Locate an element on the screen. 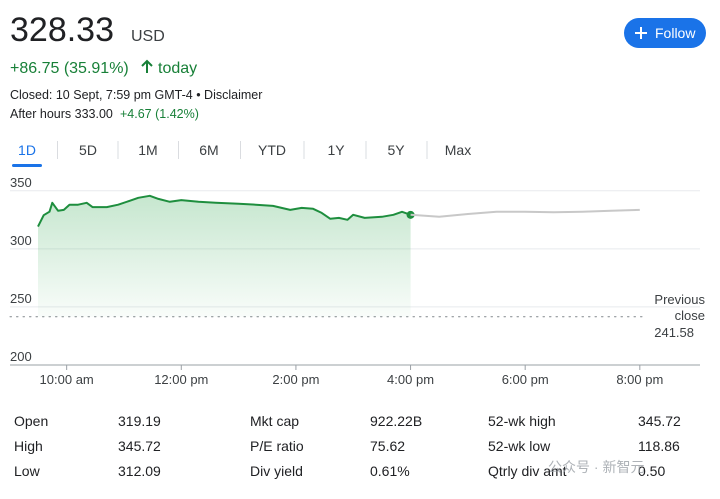 The width and height of the screenshot is (720, 499). price-area is located at coordinates (224, 256).